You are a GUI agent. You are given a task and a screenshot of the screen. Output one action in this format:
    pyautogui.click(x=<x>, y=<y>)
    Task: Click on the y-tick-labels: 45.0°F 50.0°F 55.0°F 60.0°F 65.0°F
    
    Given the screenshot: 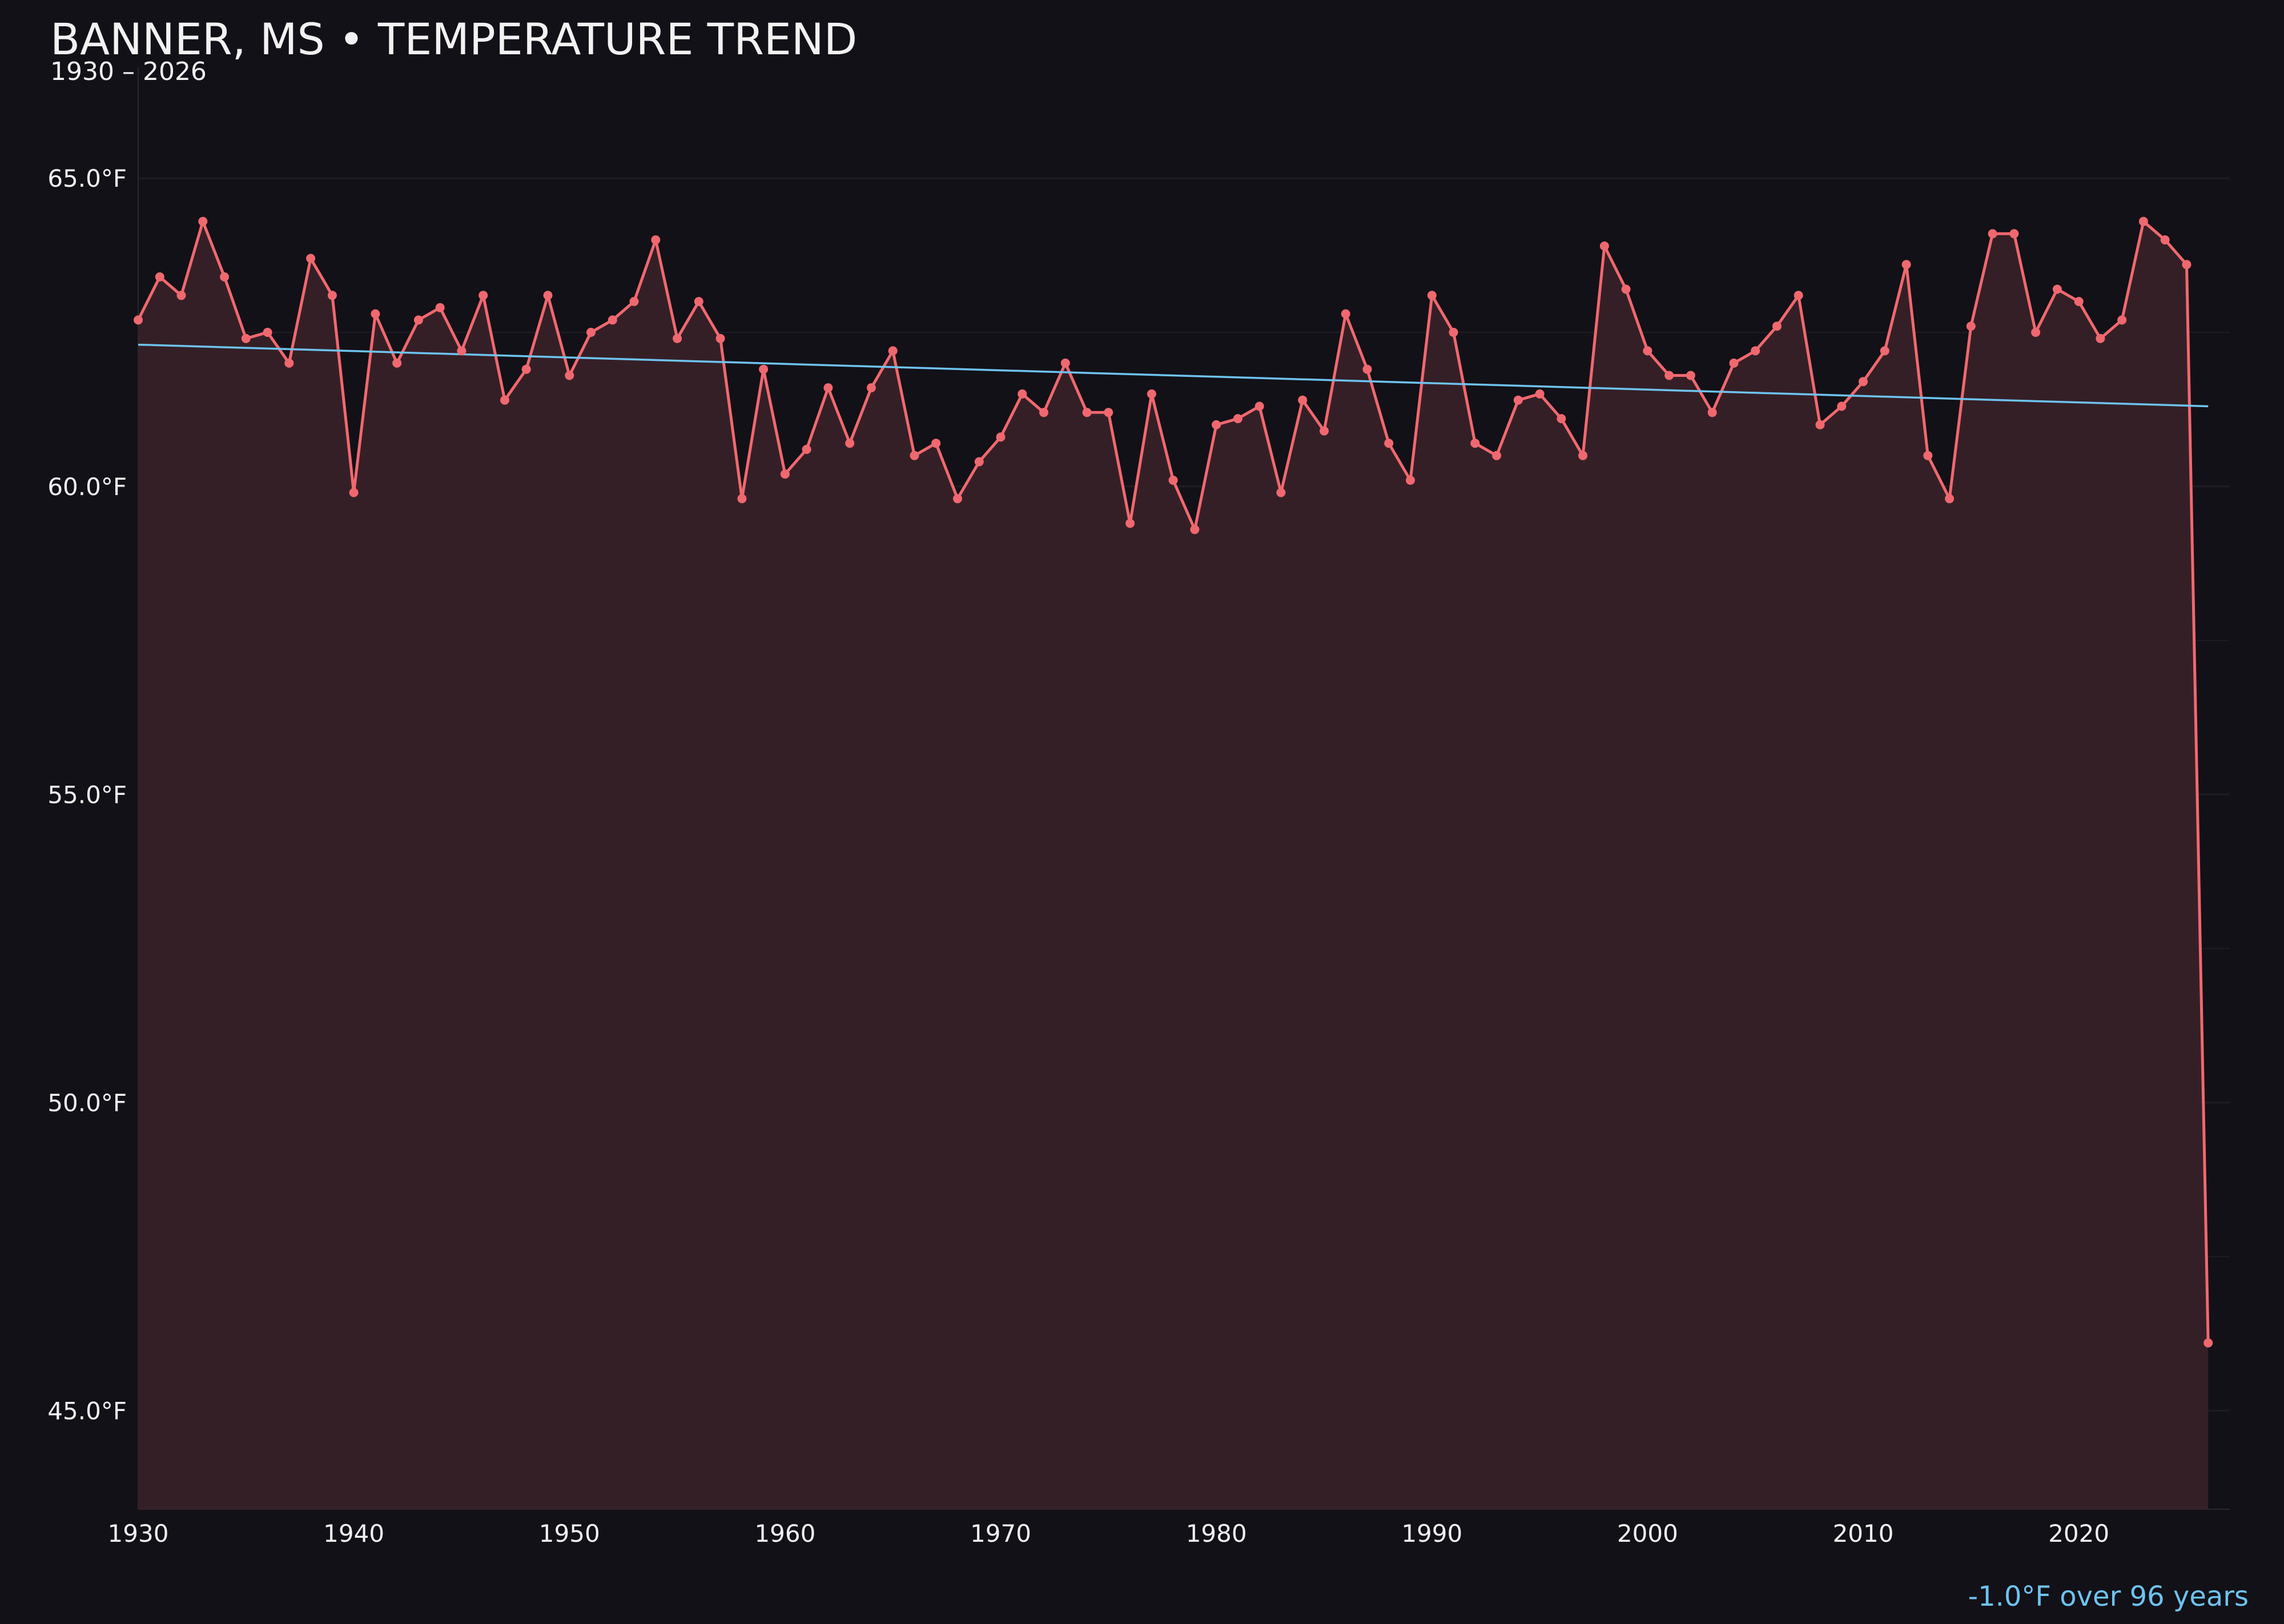 What is the action you would take?
    pyautogui.click(x=87, y=794)
    